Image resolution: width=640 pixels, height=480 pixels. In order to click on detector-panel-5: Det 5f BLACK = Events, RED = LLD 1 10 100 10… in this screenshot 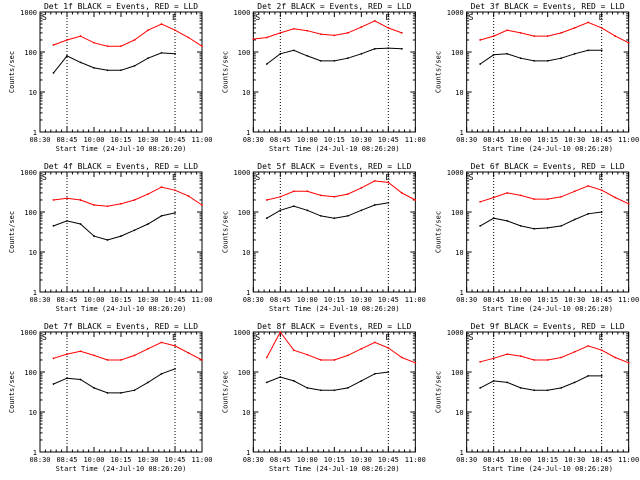, I will do `click(323, 237)`.